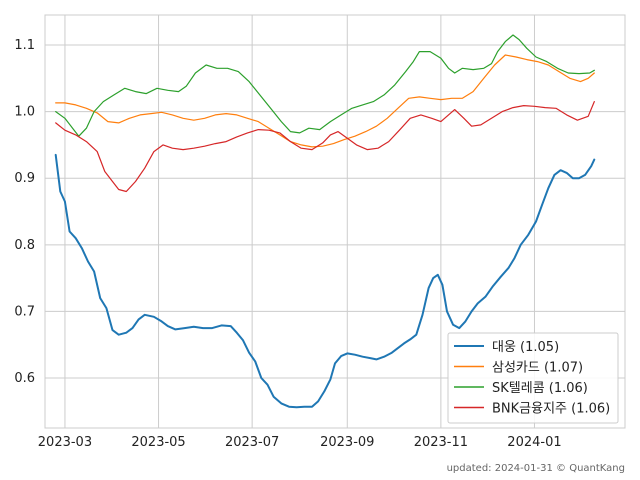 Image resolution: width=640 pixels, height=480 pixels. Describe the element at coordinates (551, 409) in the screenshot. I see `legend-label: BNK금융지주 (1.06)` at that location.